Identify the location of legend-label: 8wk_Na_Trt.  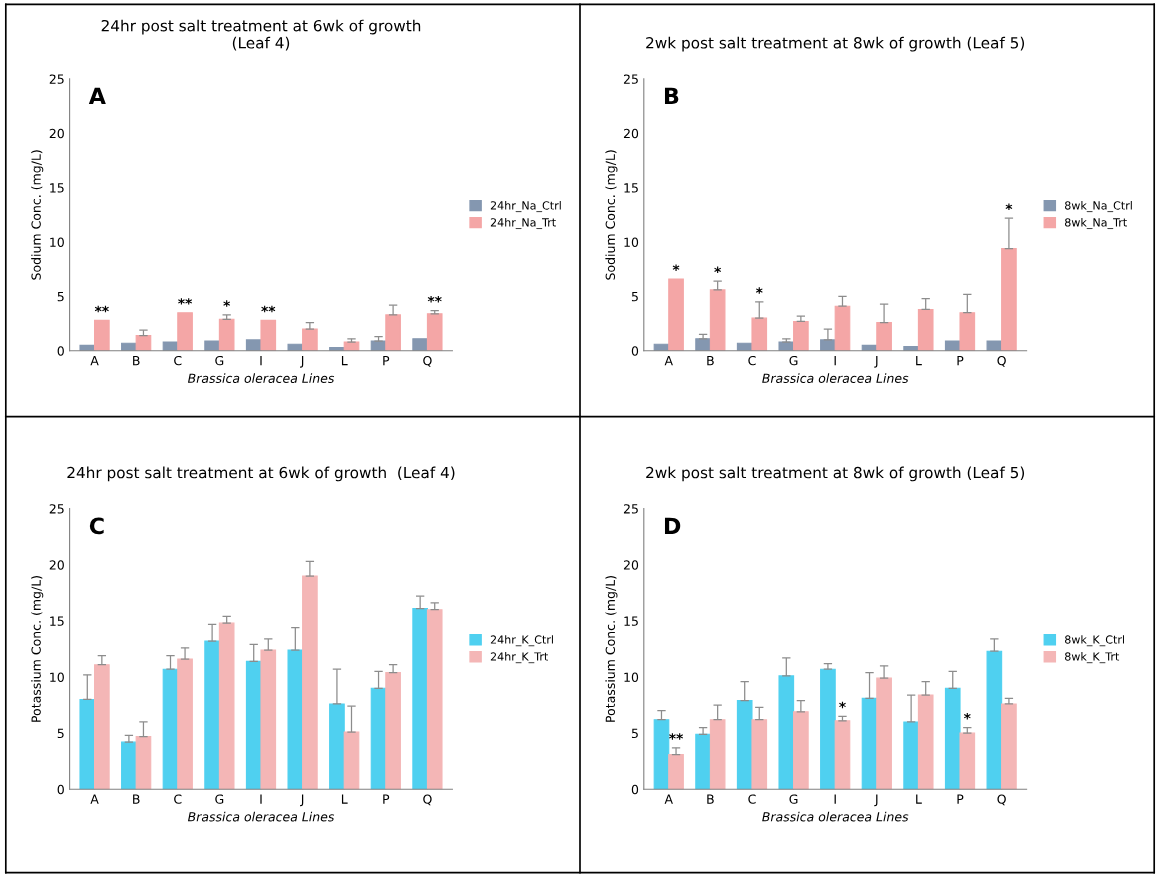
(1096, 223).